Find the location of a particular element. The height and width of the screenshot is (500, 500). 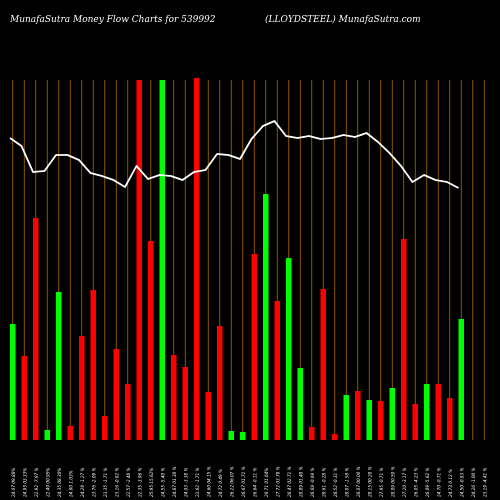

x-tick-label: 28.61 -0.28 % is located at coordinates (323, 482).